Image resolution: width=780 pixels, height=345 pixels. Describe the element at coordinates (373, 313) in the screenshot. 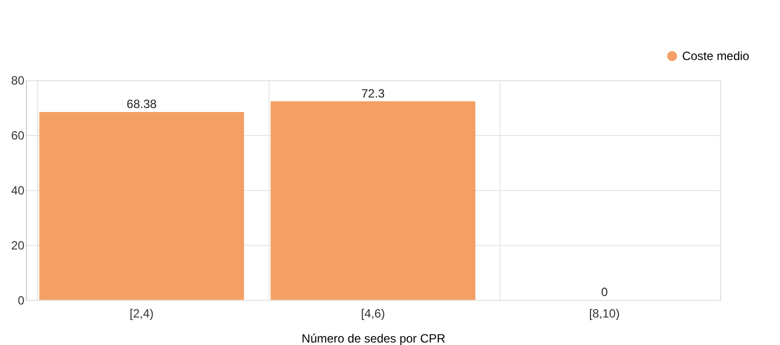

I see `x-tick-label: [4,6)` at that location.